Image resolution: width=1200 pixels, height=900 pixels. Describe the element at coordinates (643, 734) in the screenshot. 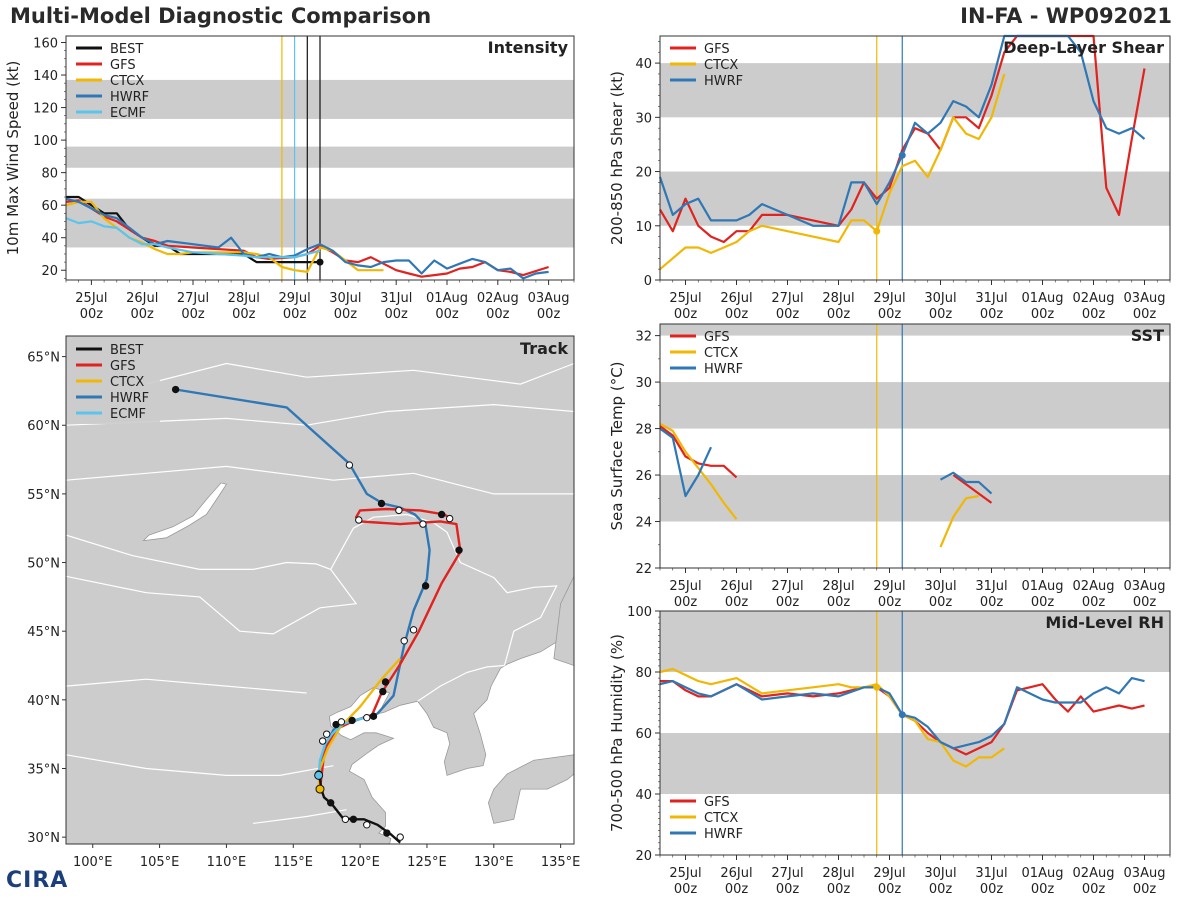

I see `y-tick-label: 60` at that location.